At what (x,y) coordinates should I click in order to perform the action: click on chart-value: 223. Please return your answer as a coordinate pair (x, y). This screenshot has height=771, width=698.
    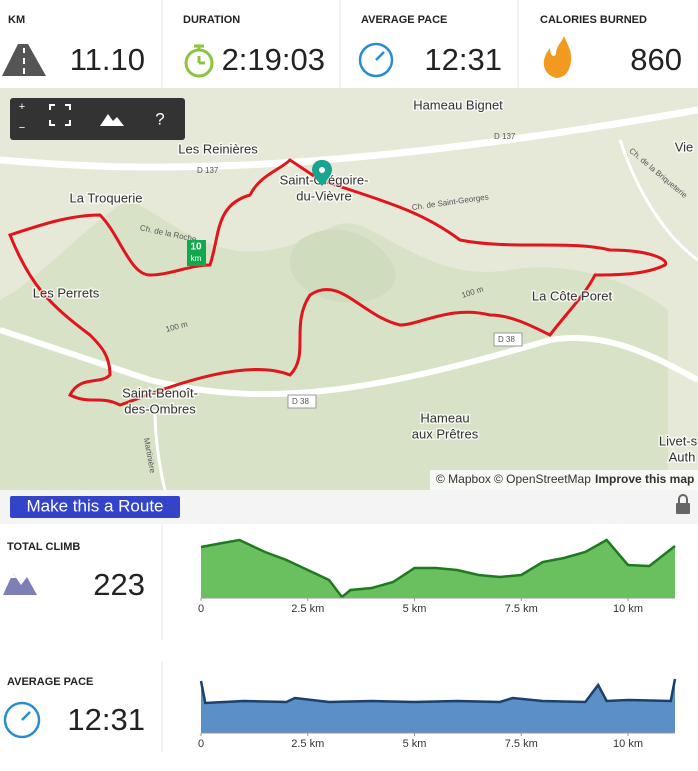
    Looking at the image, I should click on (119, 584).